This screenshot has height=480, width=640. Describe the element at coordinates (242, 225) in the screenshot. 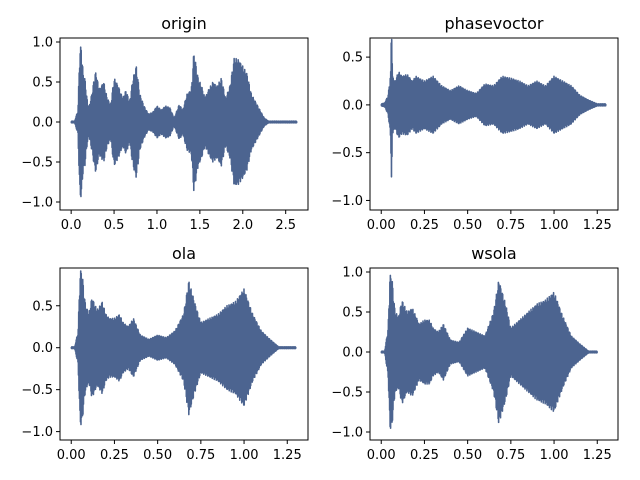

I see `x-tick-label: 2.0` at that location.